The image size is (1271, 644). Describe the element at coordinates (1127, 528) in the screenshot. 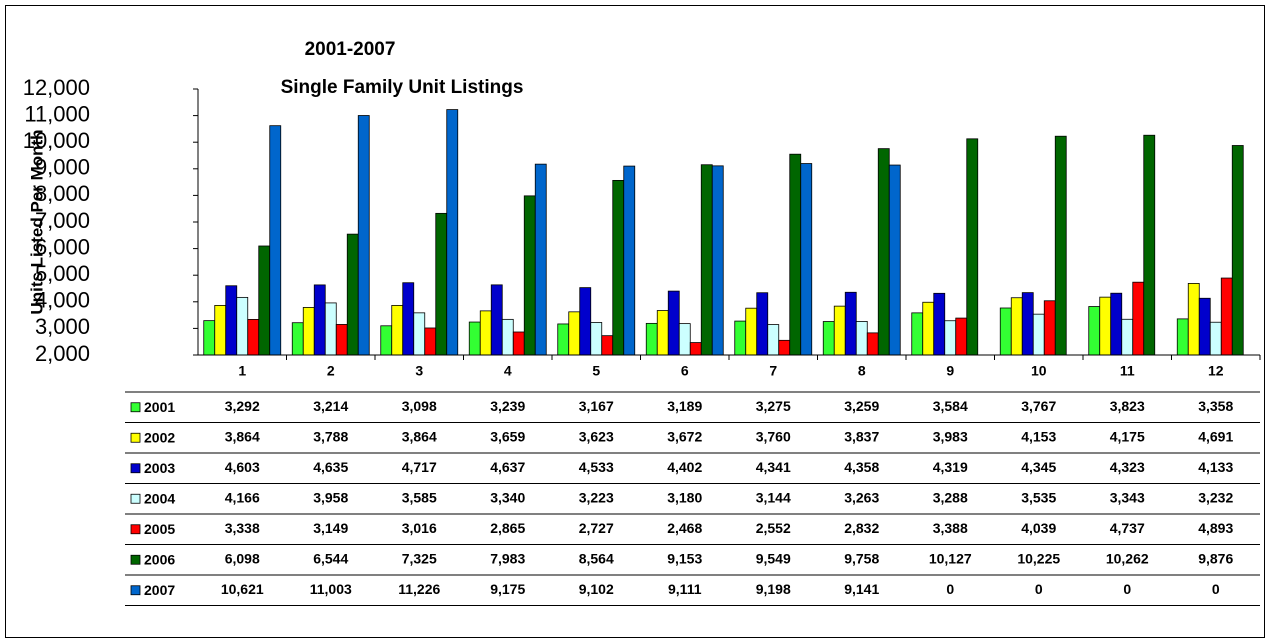

I see `table-value: 4,737` at that location.